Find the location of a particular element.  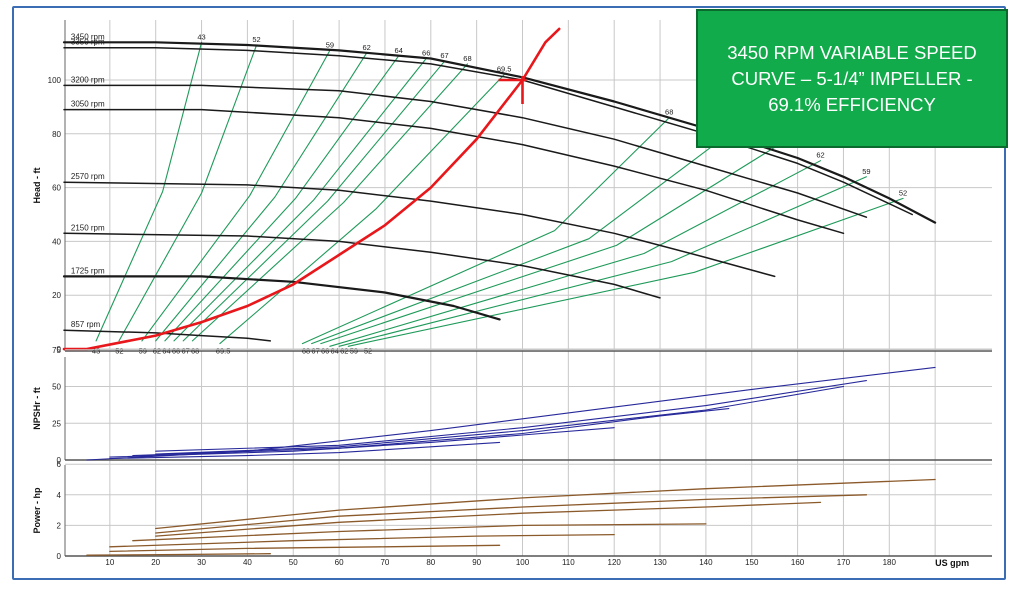

y-tick-label: 25 is located at coordinates (56, 423).